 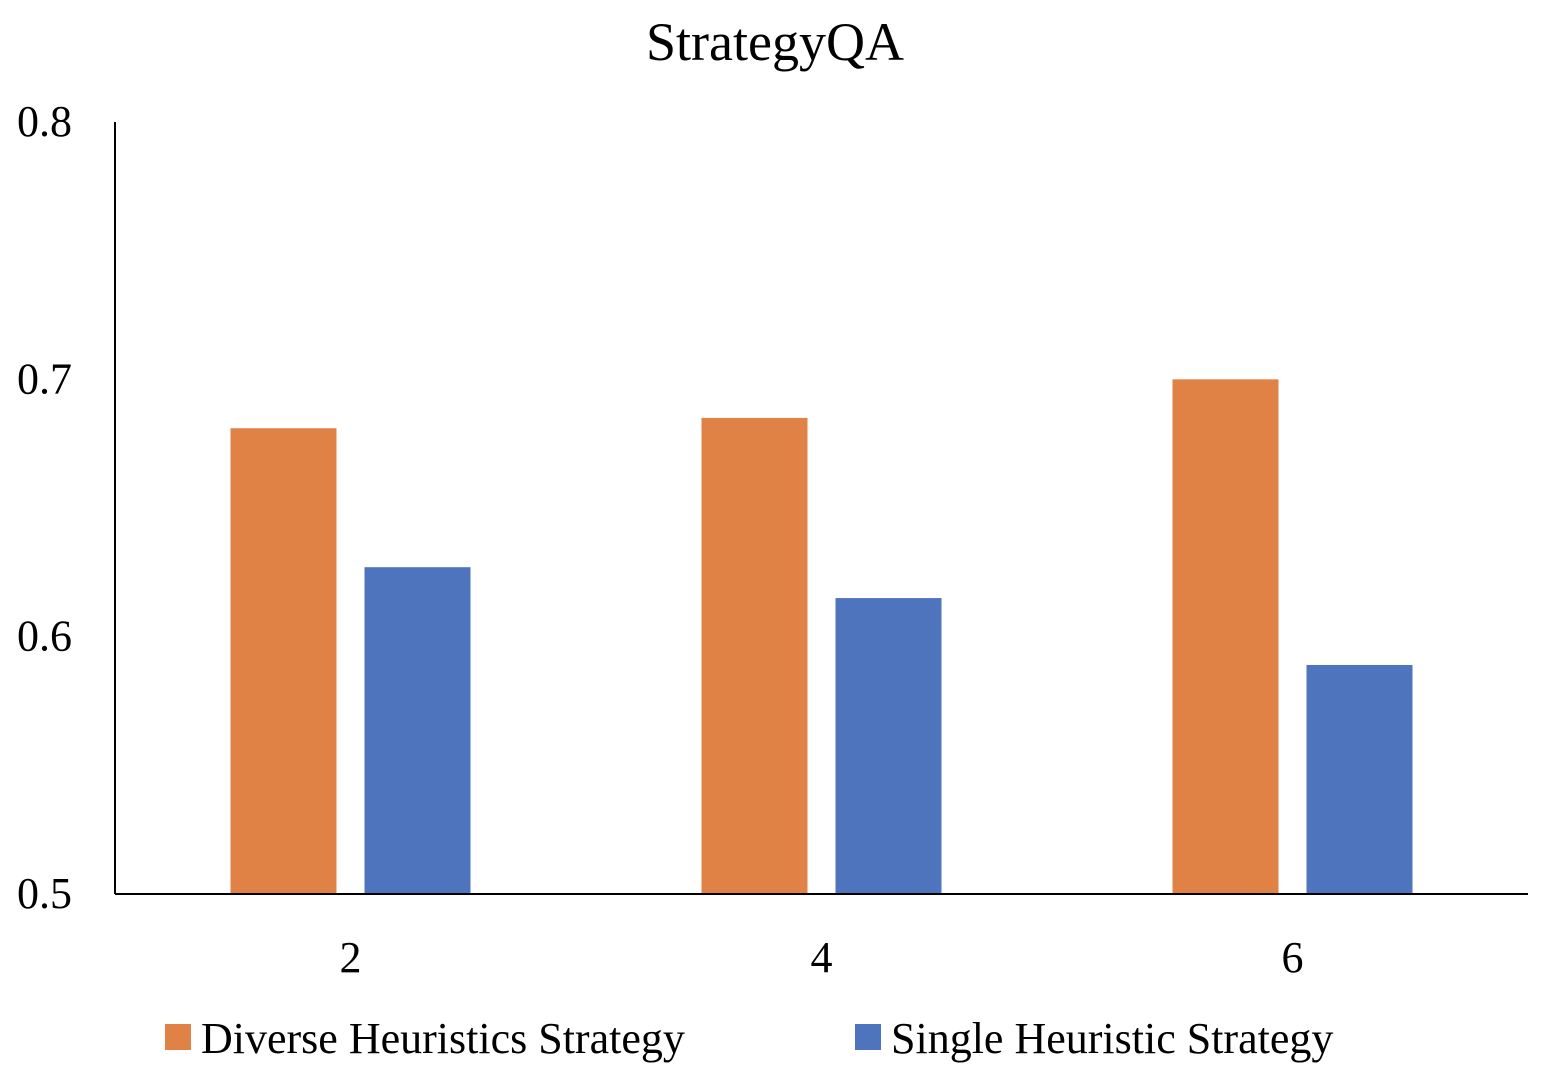 What do you see at coordinates (44, 636) in the screenshot?
I see `y-tick-label: 0.6` at bounding box center [44, 636].